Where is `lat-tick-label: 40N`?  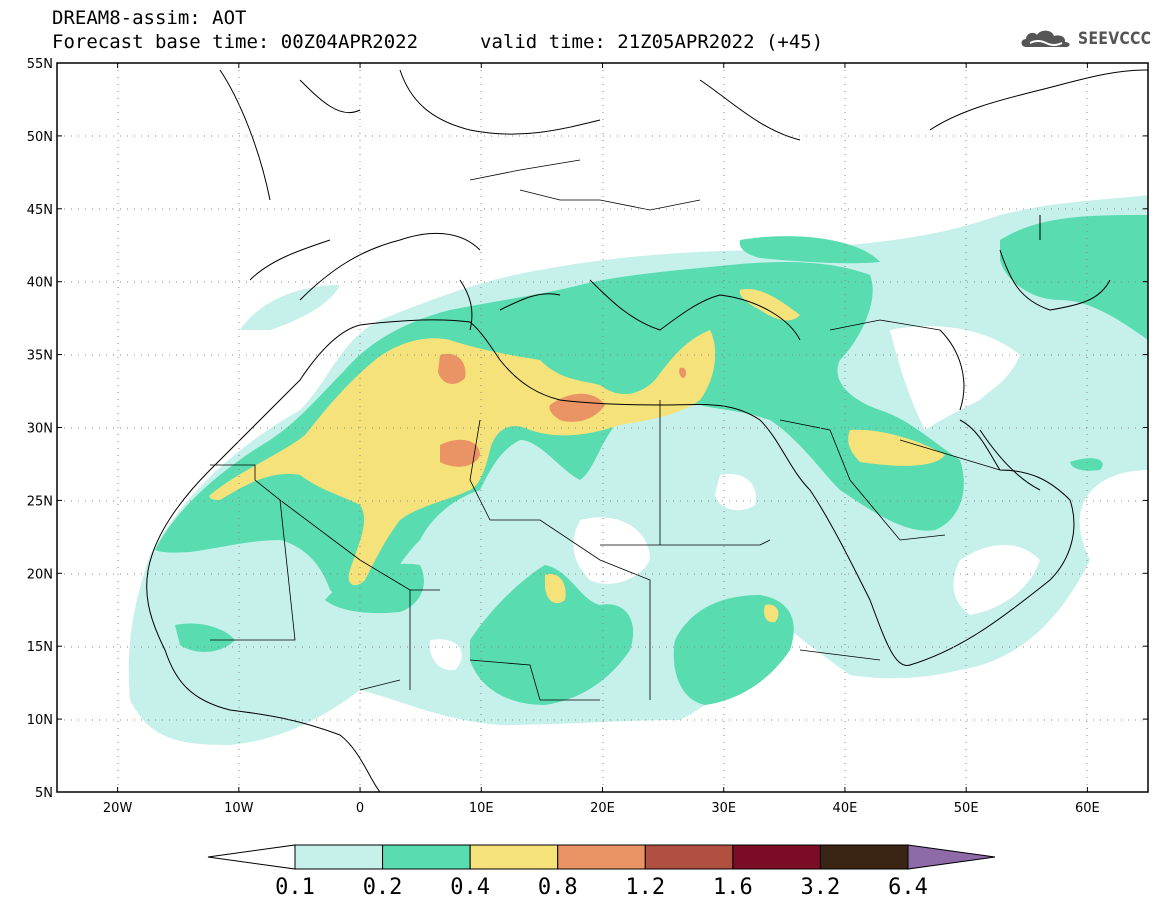
lat-tick-label: 40N is located at coordinates (40, 283).